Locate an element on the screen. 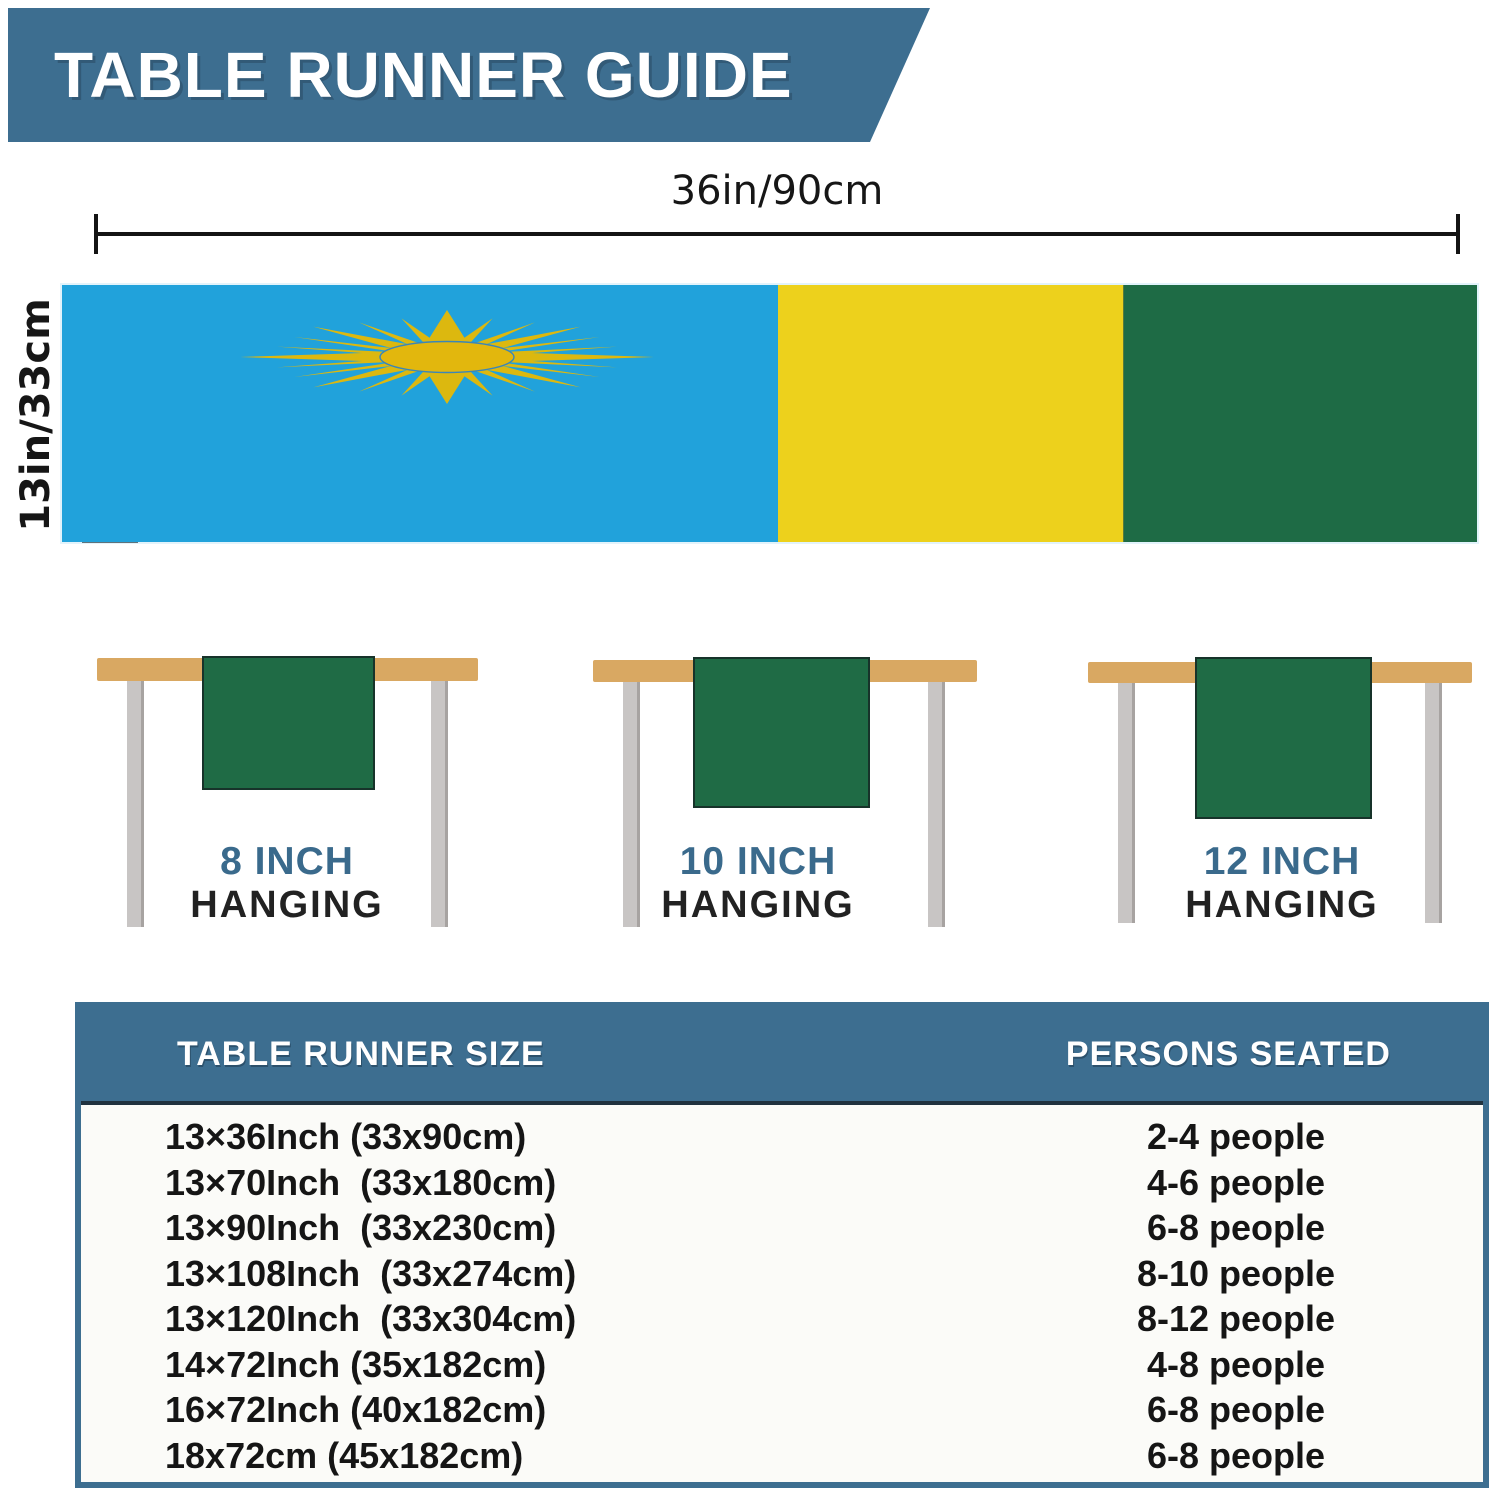 Image resolution: width=1493 pixels, height=1500 pixels. runner-size-cell: 13×36Inch (33x90cm) is located at coordinates (346, 1136).